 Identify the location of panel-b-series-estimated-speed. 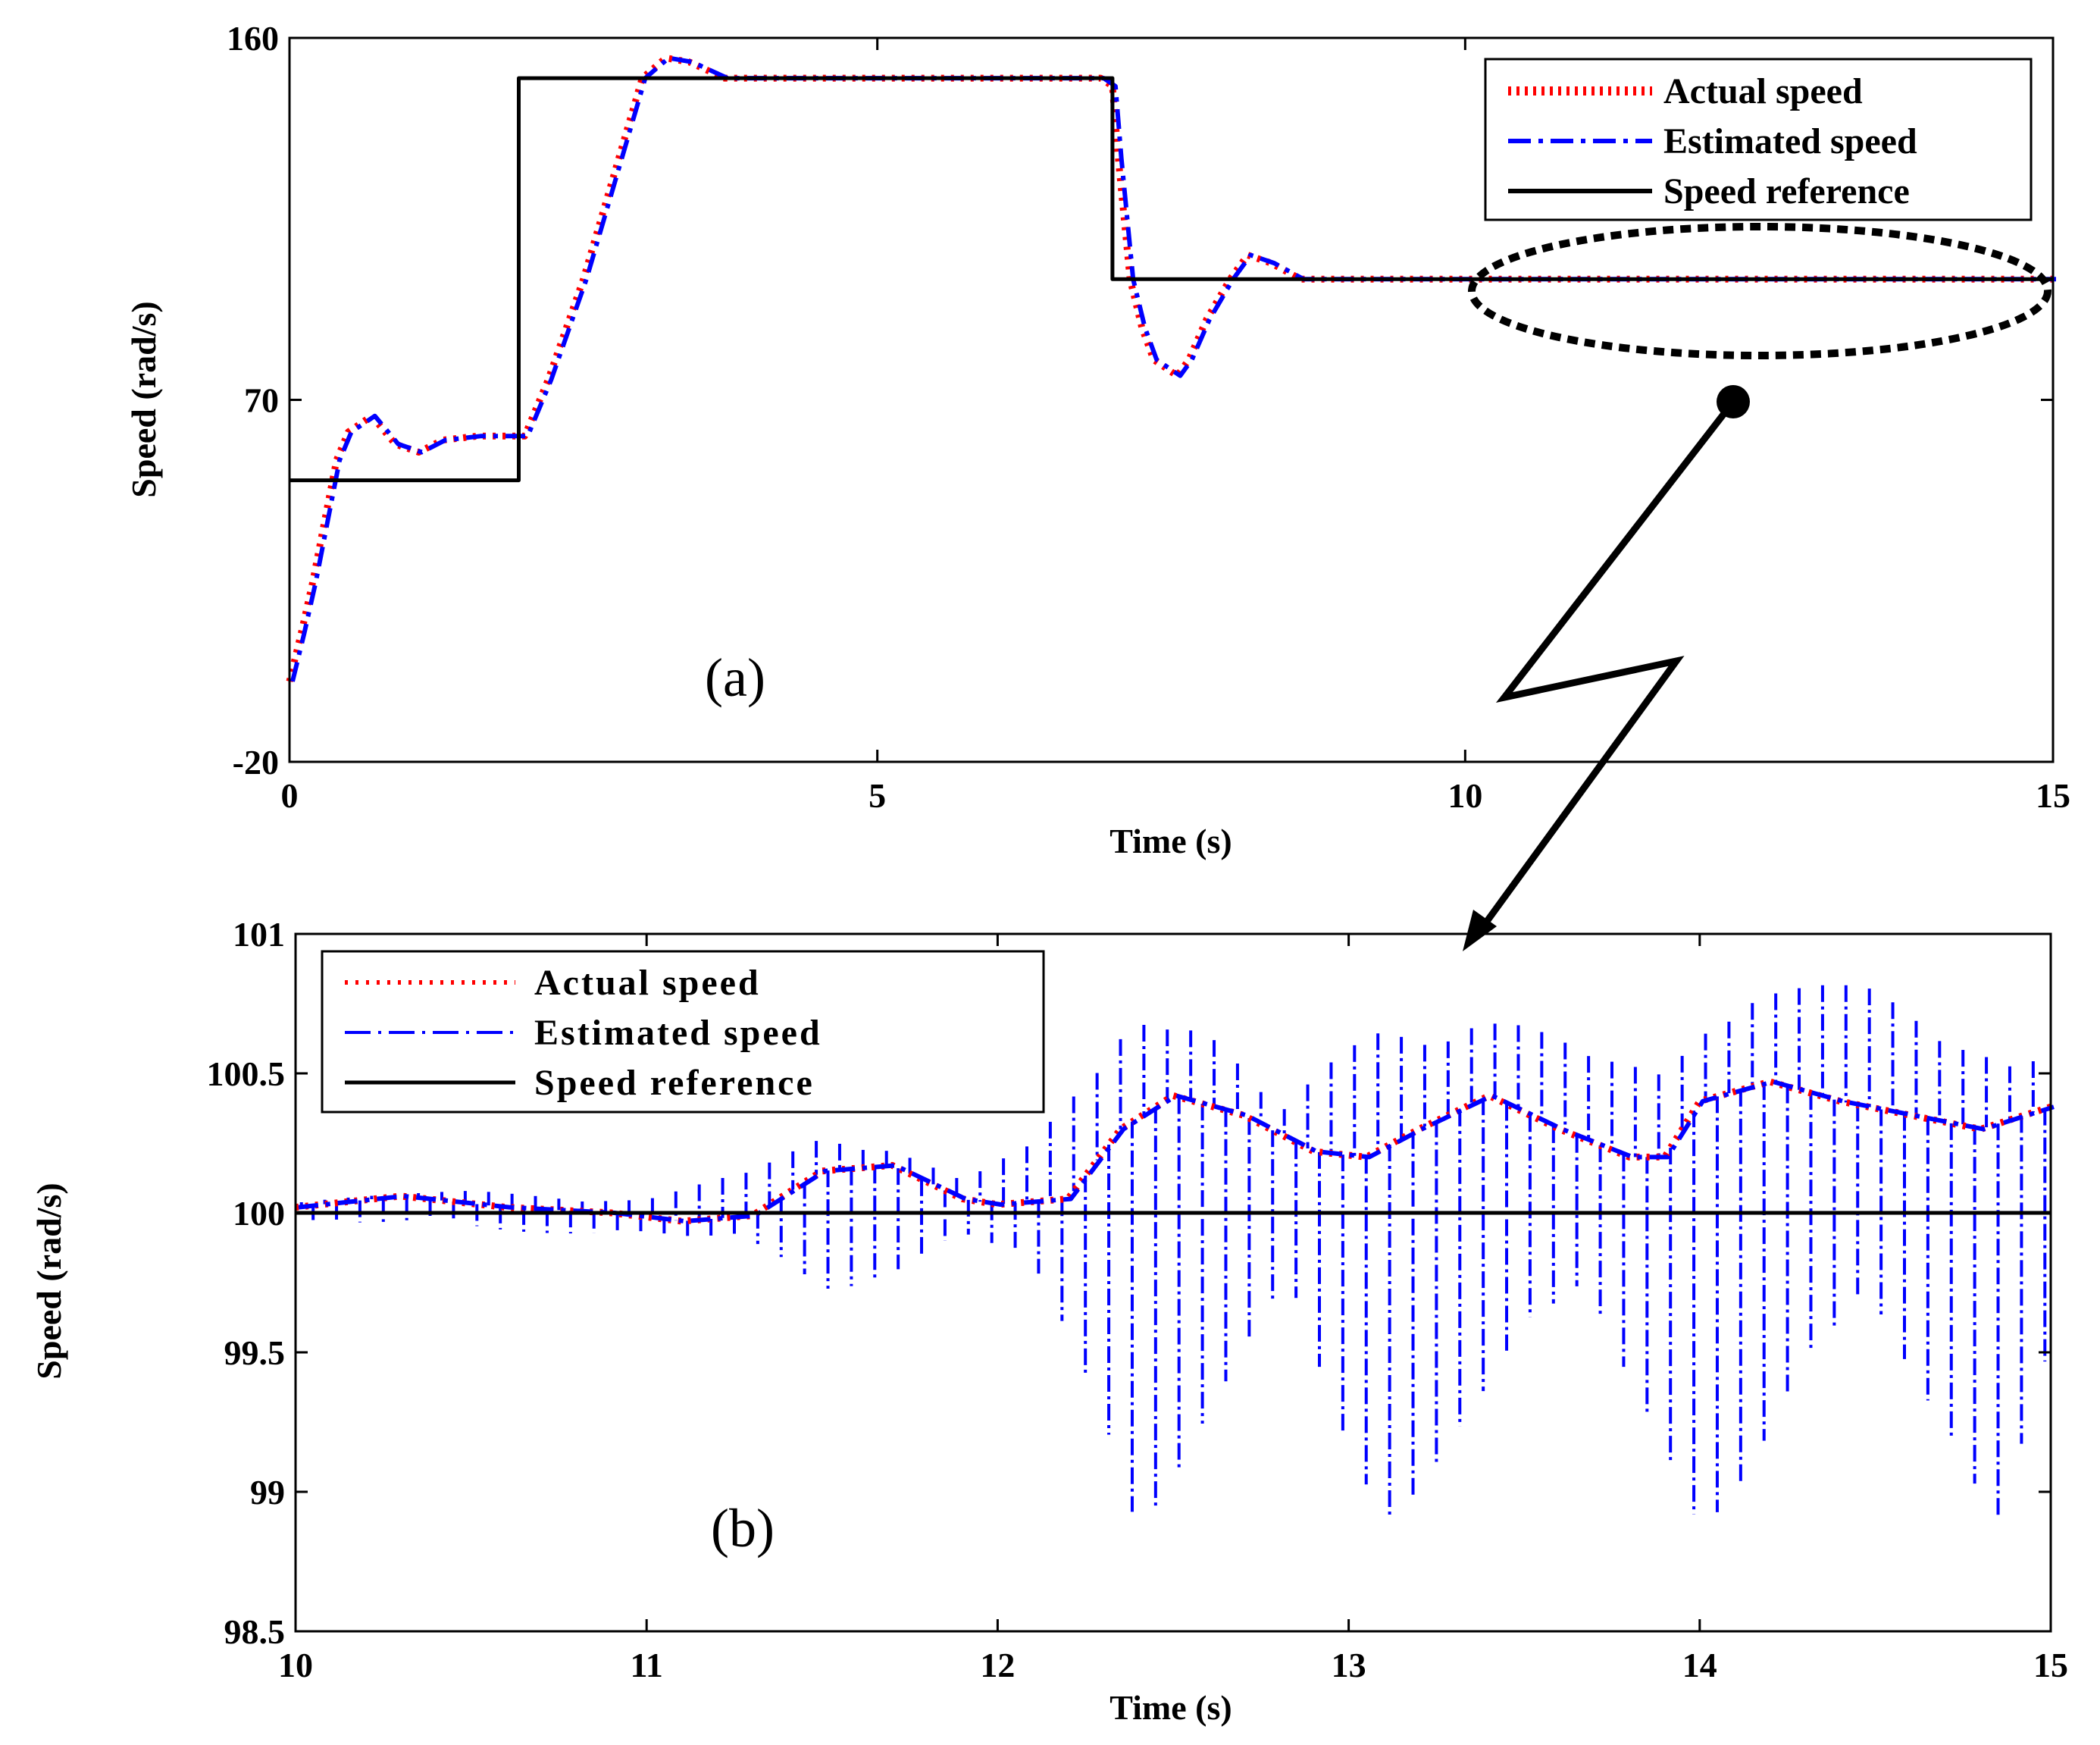
(1176, 1151).